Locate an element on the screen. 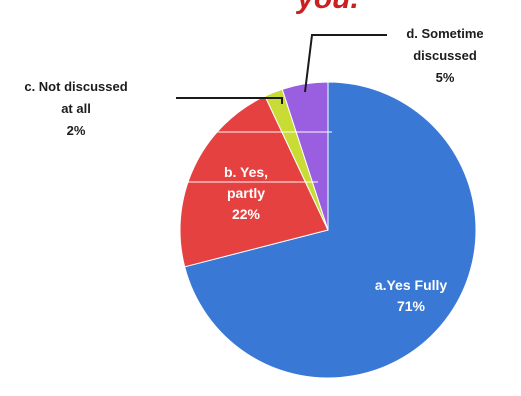 The image size is (521, 396). slice-label-c: c. Not discussed at all 2% is located at coordinates (75, 108).